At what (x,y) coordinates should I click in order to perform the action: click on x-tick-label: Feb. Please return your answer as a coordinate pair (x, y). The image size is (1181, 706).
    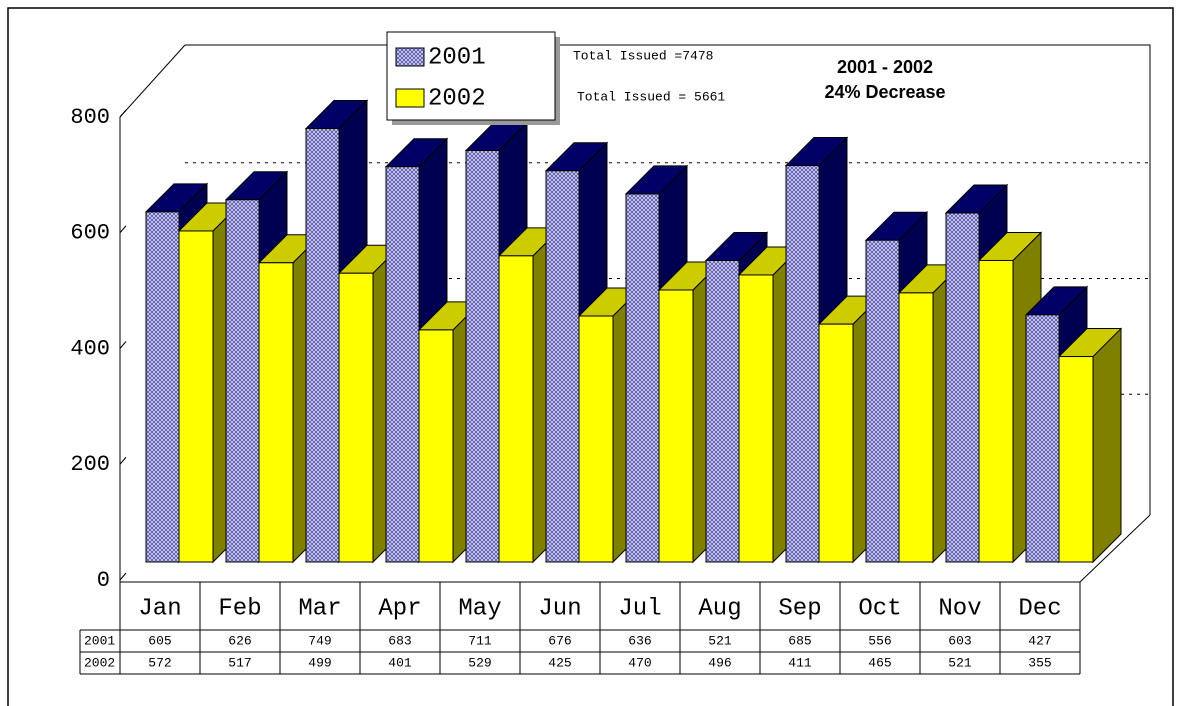
    Looking at the image, I should click on (239, 608).